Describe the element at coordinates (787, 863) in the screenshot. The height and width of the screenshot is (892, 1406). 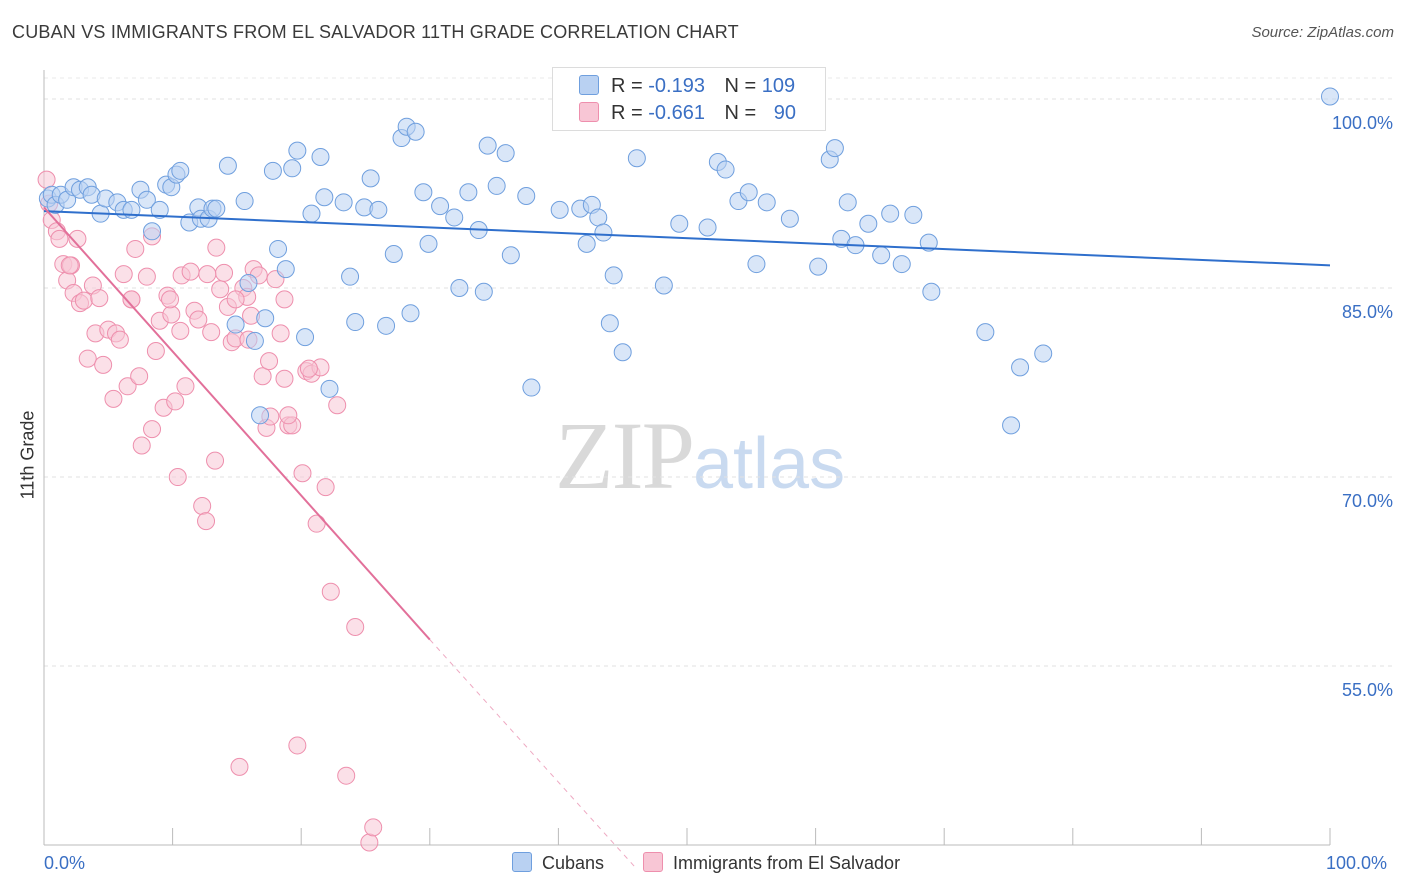
I see `legend-label-salvador: Immigrants from El Salvador` at that location.